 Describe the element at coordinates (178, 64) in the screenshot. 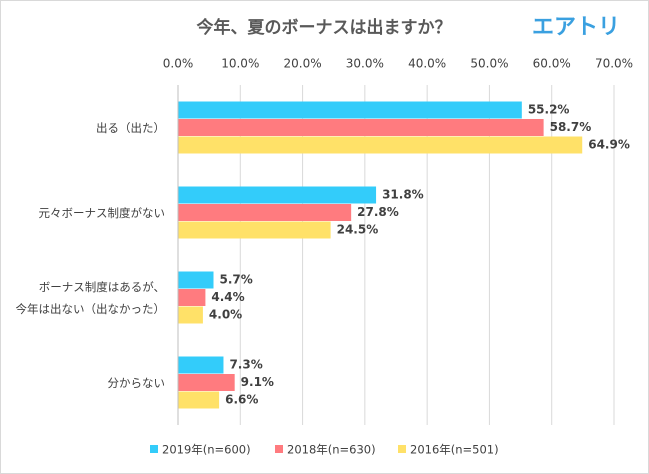

I see `x-tick-label: 0.0%` at that location.